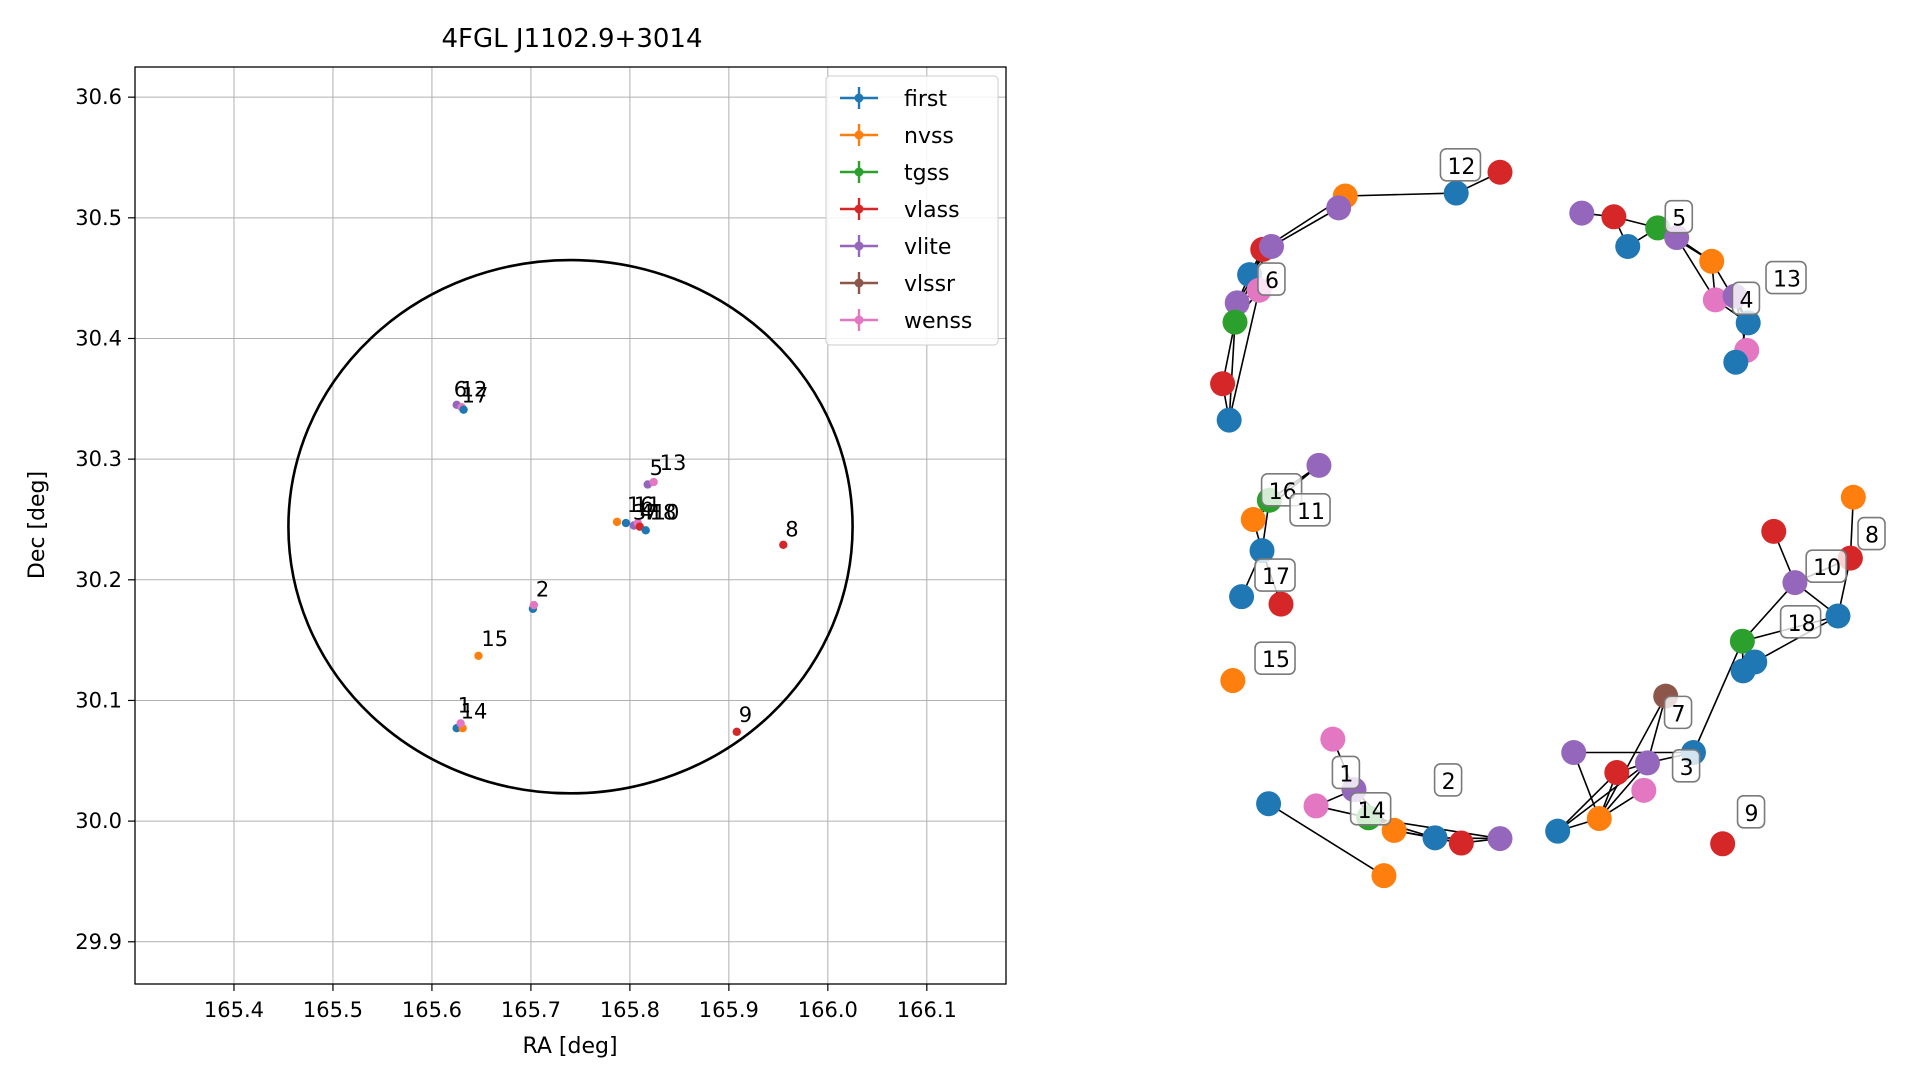 The image size is (1919, 1080). What do you see at coordinates (531, 1010) in the screenshot?
I see `x-tick-label: 165.7` at bounding box center [531, 1010].